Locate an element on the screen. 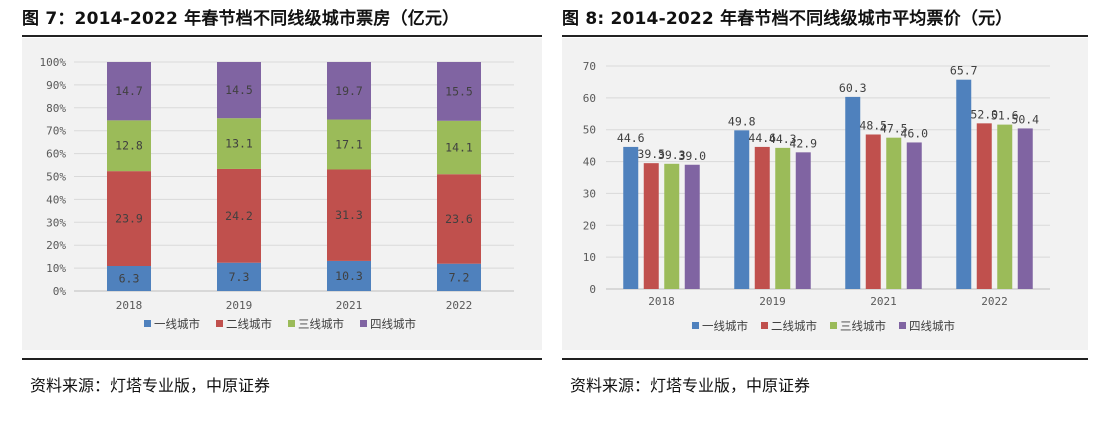  data-label: 48.5 is located at coordinates (873, 125).